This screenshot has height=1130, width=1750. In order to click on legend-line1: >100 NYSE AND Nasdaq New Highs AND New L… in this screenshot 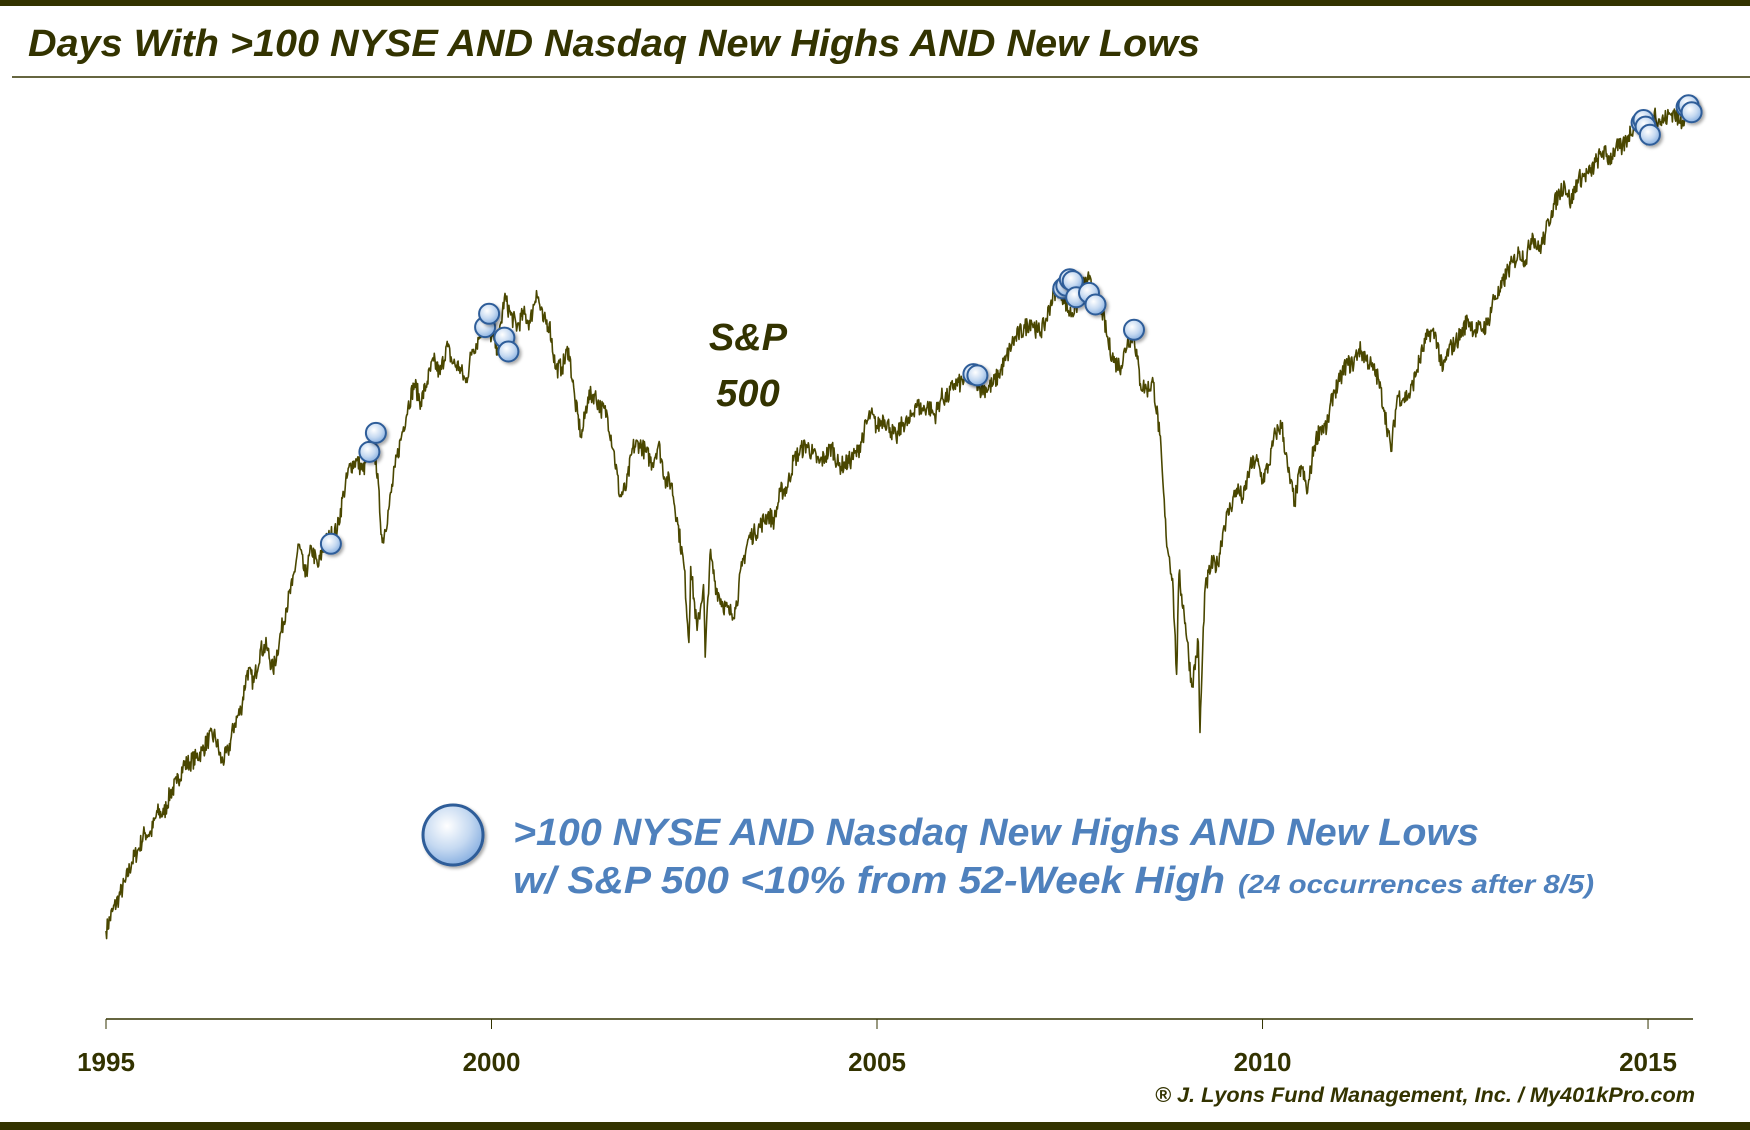, I will do `click(996, 833)`.